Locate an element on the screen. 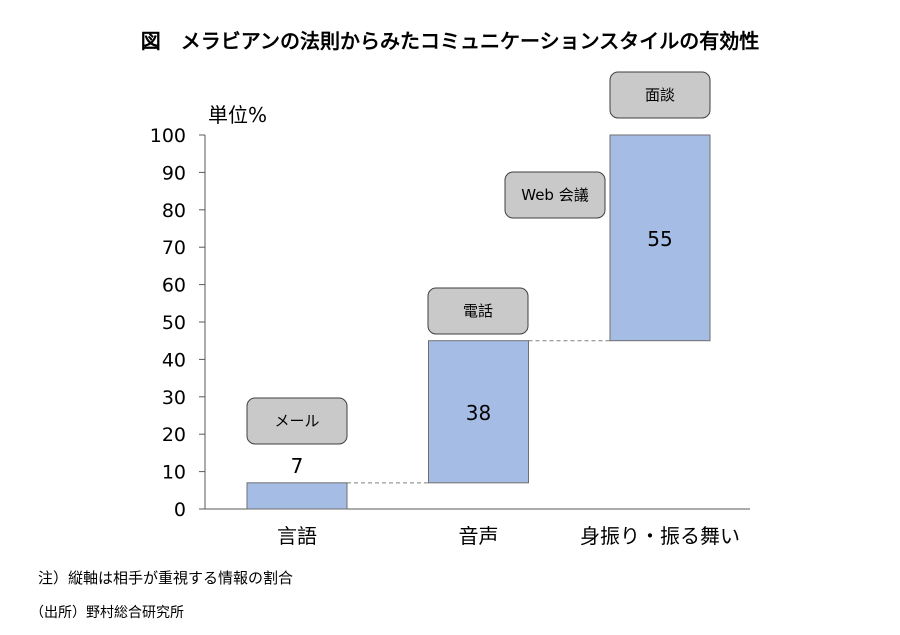 This screenshot has height=635, width=900. y-tick-label: 50 is located at coordinates (174, 323).